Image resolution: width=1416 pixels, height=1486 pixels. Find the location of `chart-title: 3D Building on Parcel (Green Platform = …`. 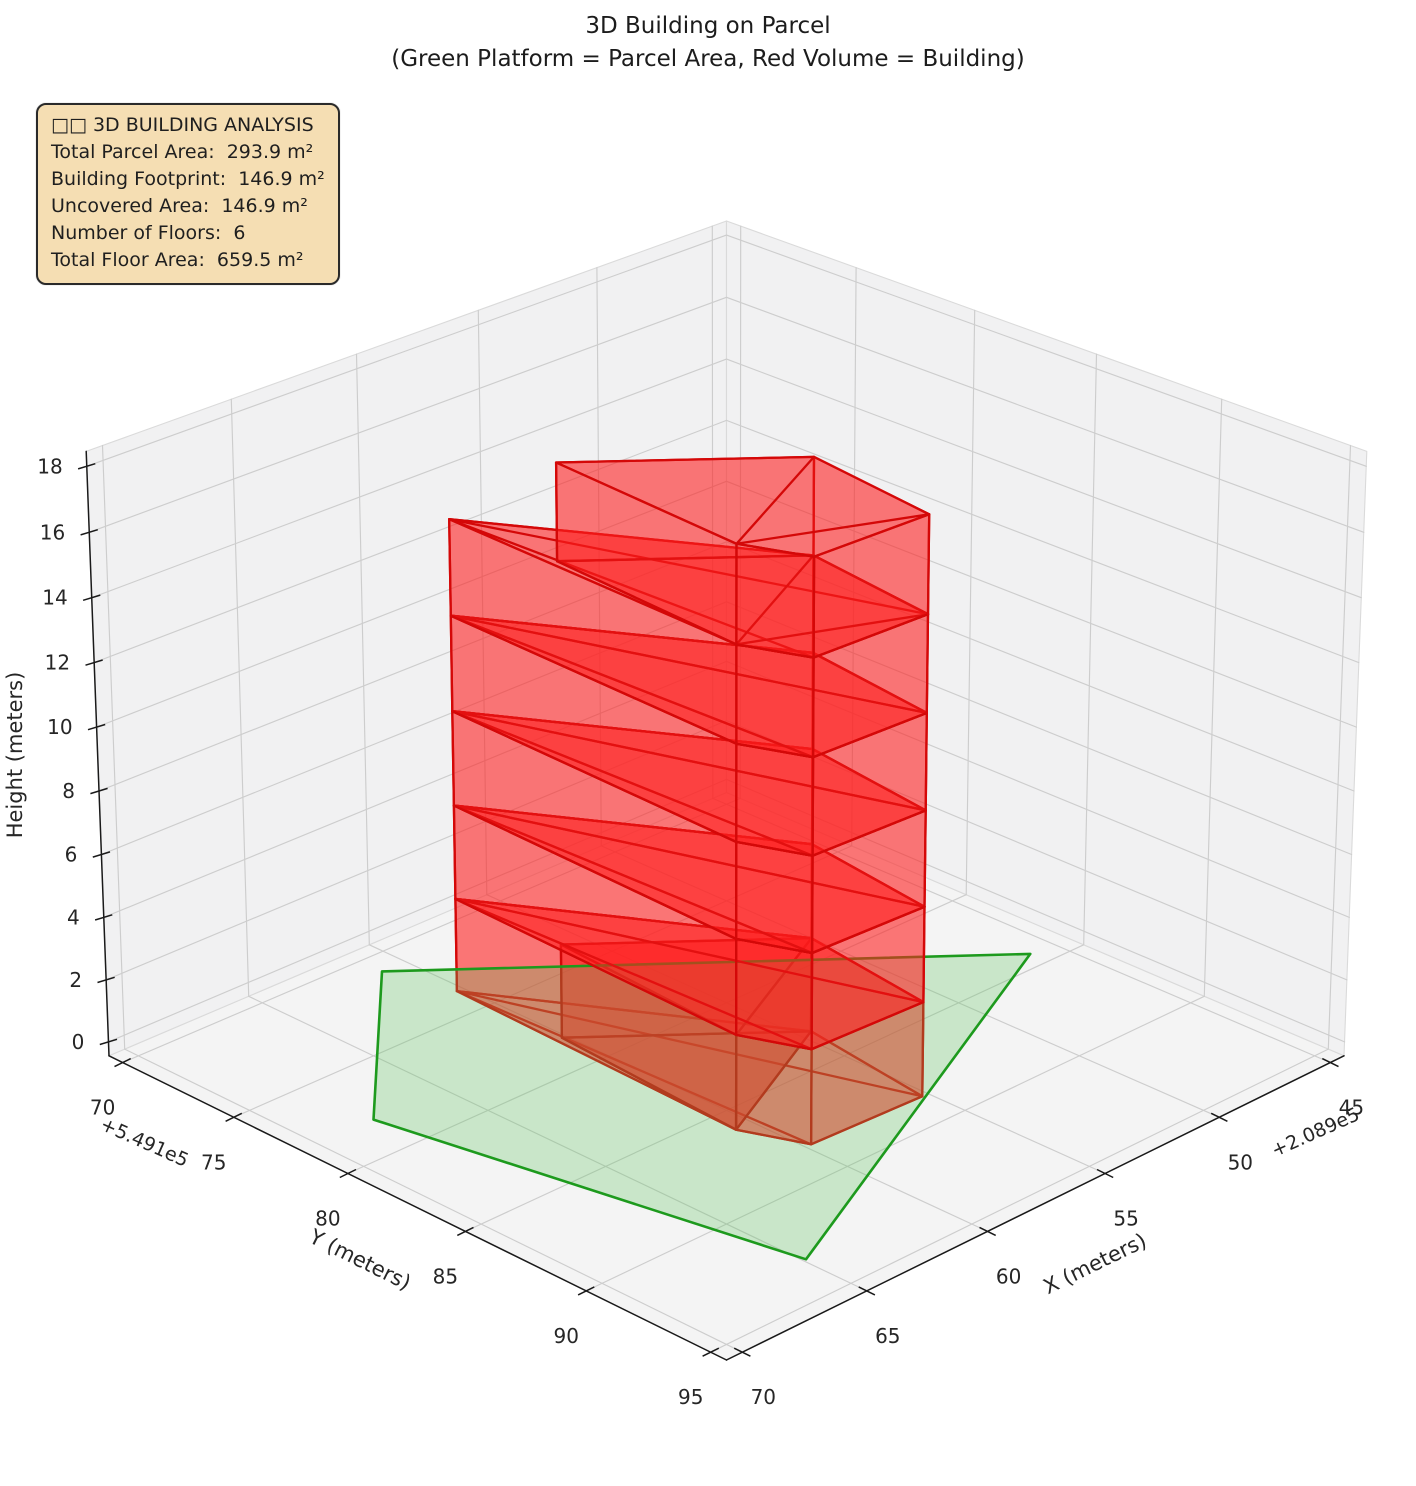

chart-title: 3D Building on Parcel (Green Platform = … is located at coordinates (708, 43).